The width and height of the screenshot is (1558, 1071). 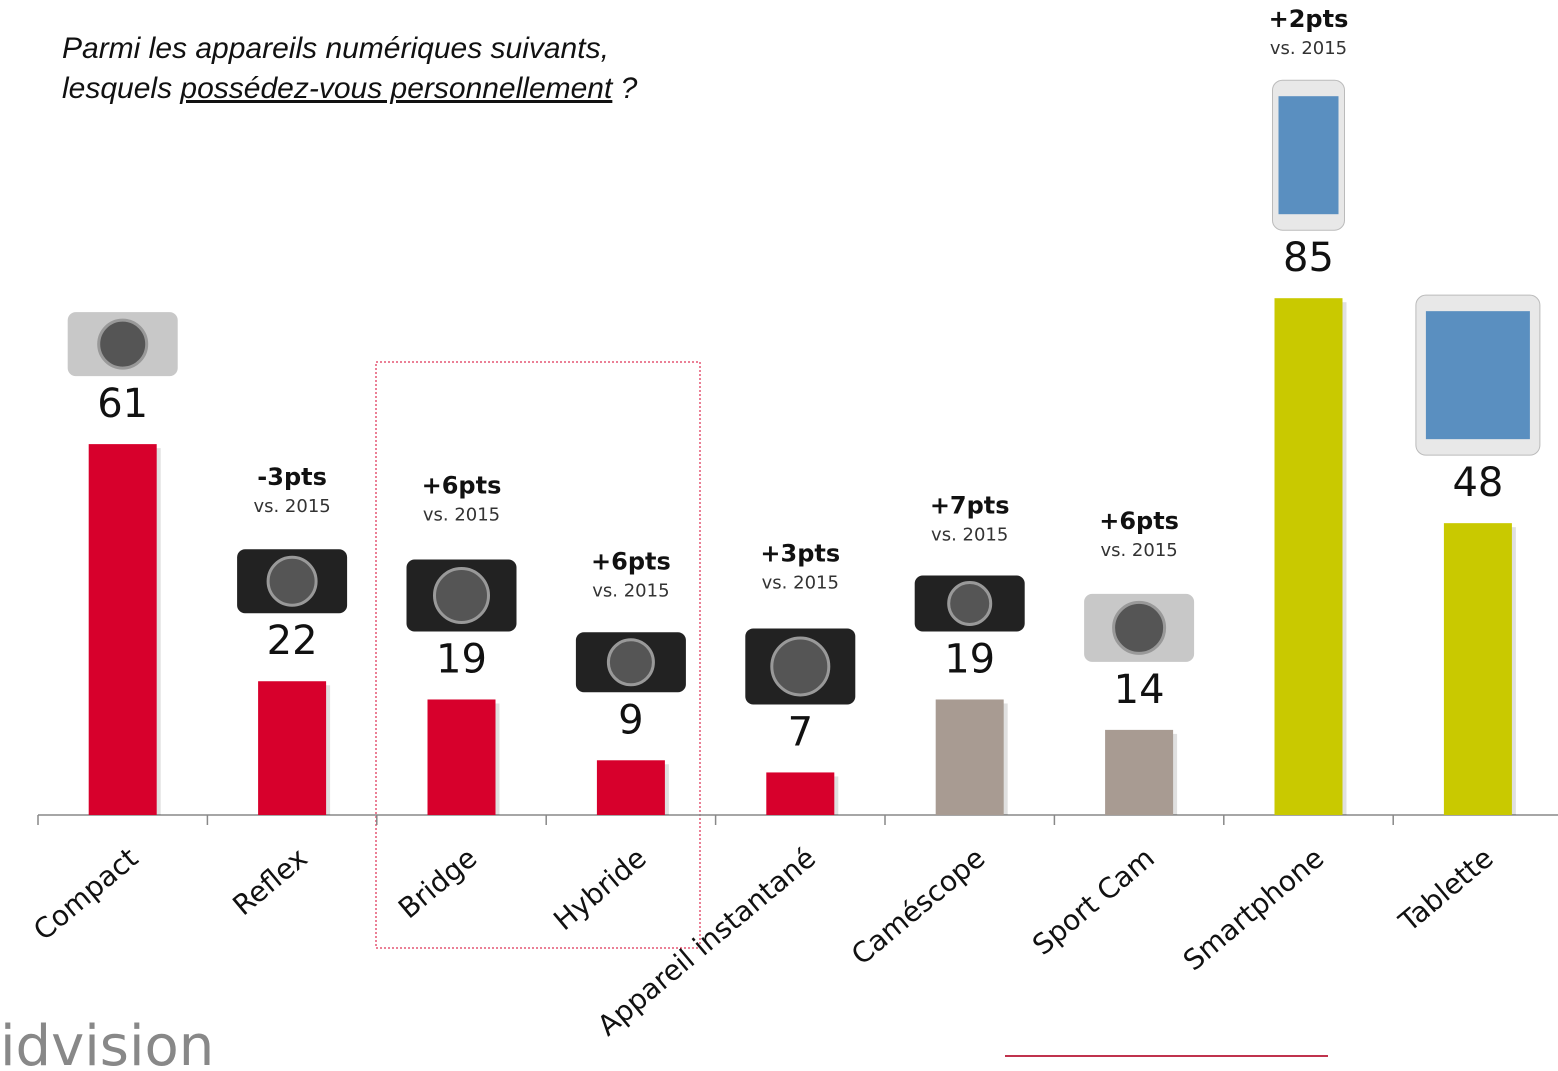 What do you see at coordinates (630, 720) in the screenshot?
I see `value-label: 9` at bounding box center [630, 720].